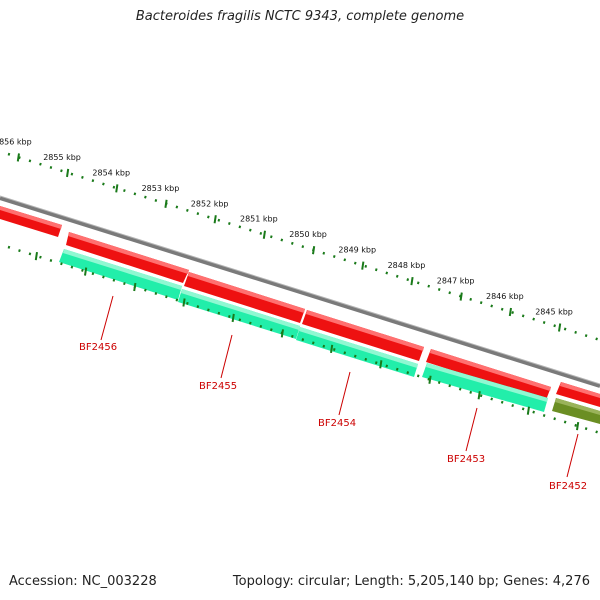 Image resolution: width=600 pixels, height=600 pixels. What do you see at coordinates (218, 386) in the screenshot?
I see `gene-label-bf2455: BF2455` at bounding box center [218, 386].